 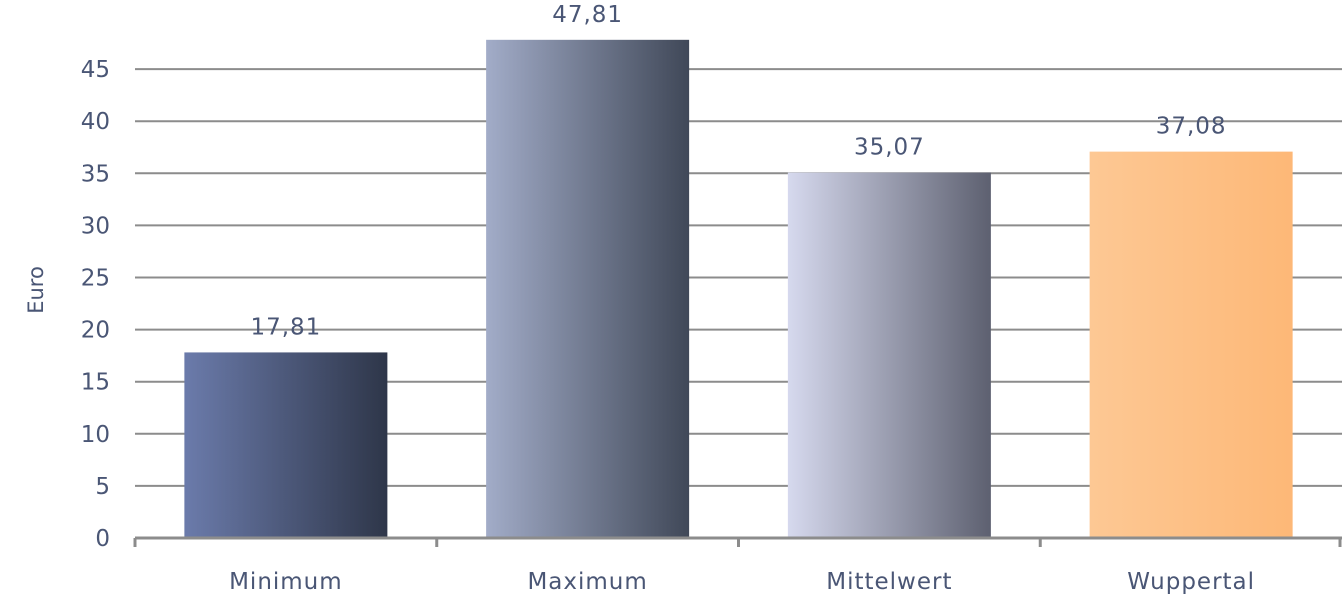 What do you see at coordinates (36, 290) in the screenshot?
I see `y-axis-title: Euro` at bounding box center [36, 290].